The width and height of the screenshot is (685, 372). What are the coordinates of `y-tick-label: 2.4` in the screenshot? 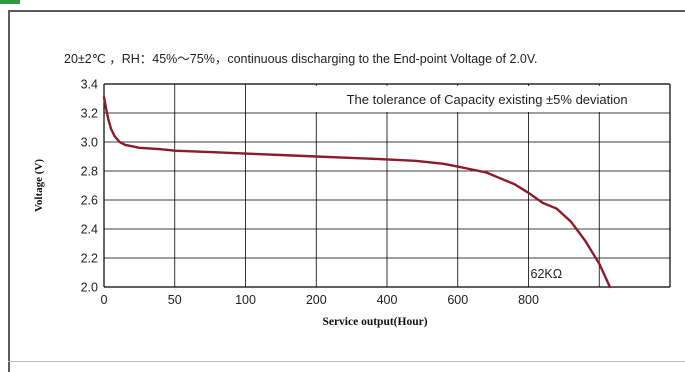 It's located at (89, 230).